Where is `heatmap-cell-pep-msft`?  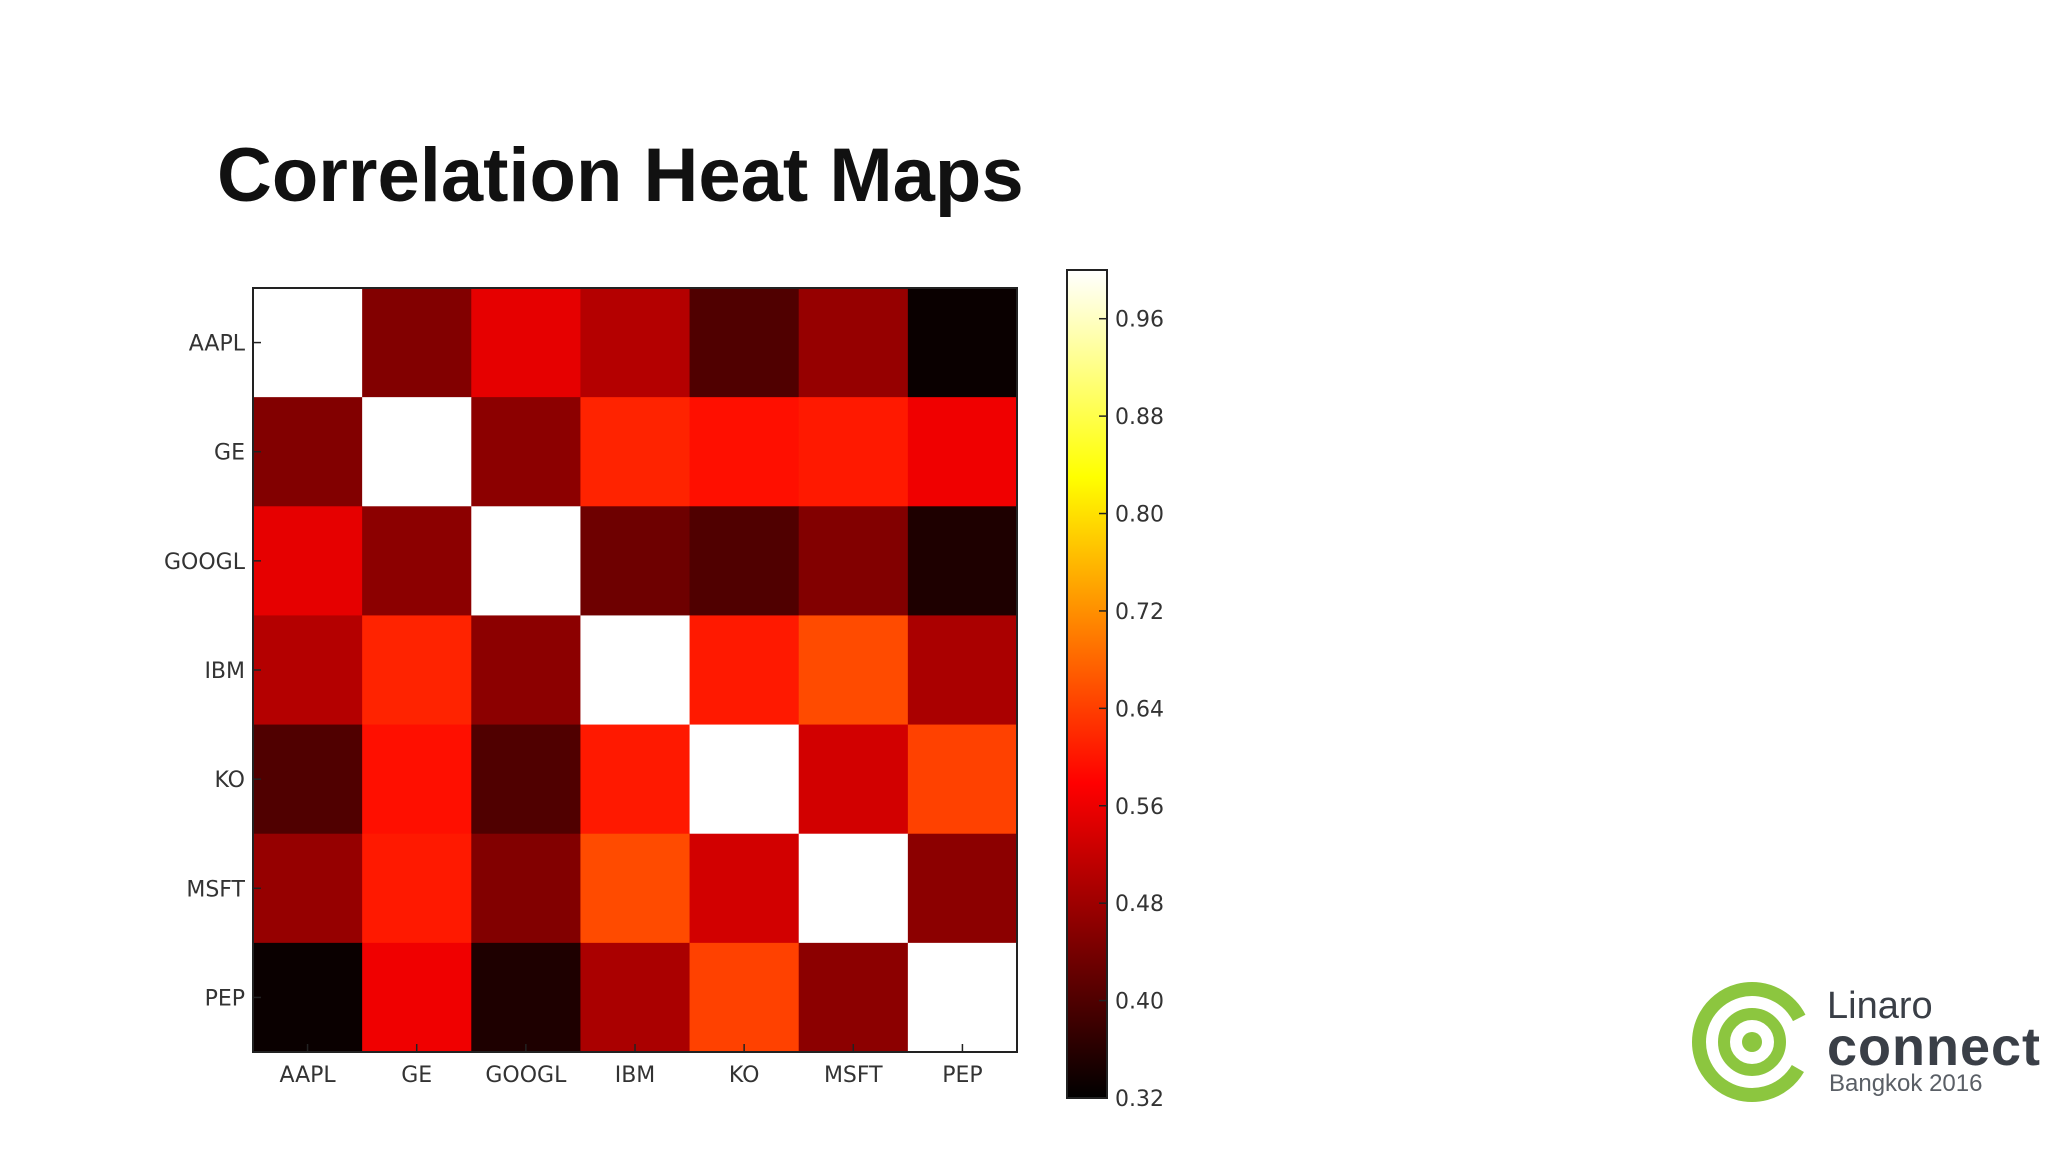
heatmap-cell-pep-msft is located at coordinates (853, 997).